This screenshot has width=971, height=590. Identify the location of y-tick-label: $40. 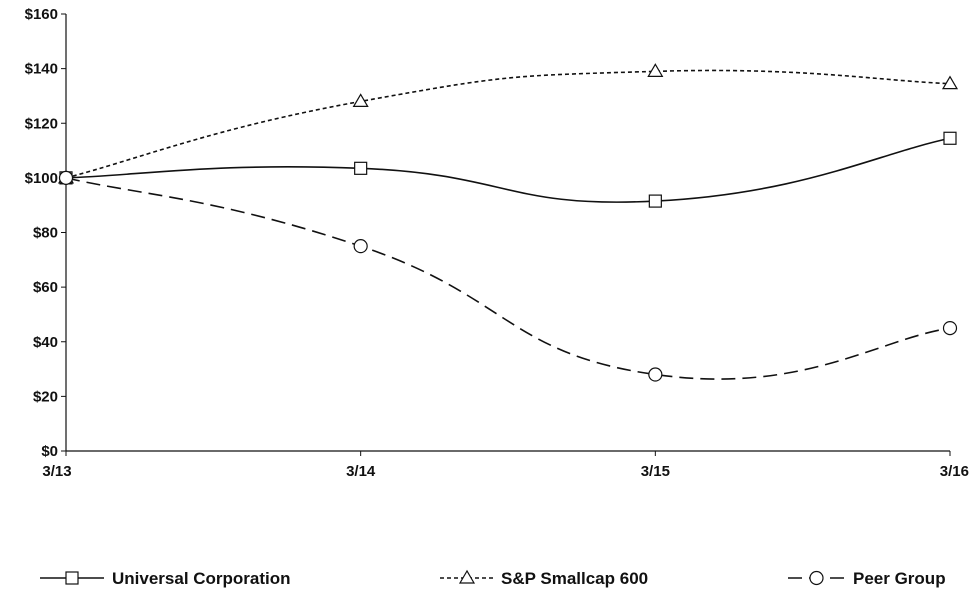
(45, 342).